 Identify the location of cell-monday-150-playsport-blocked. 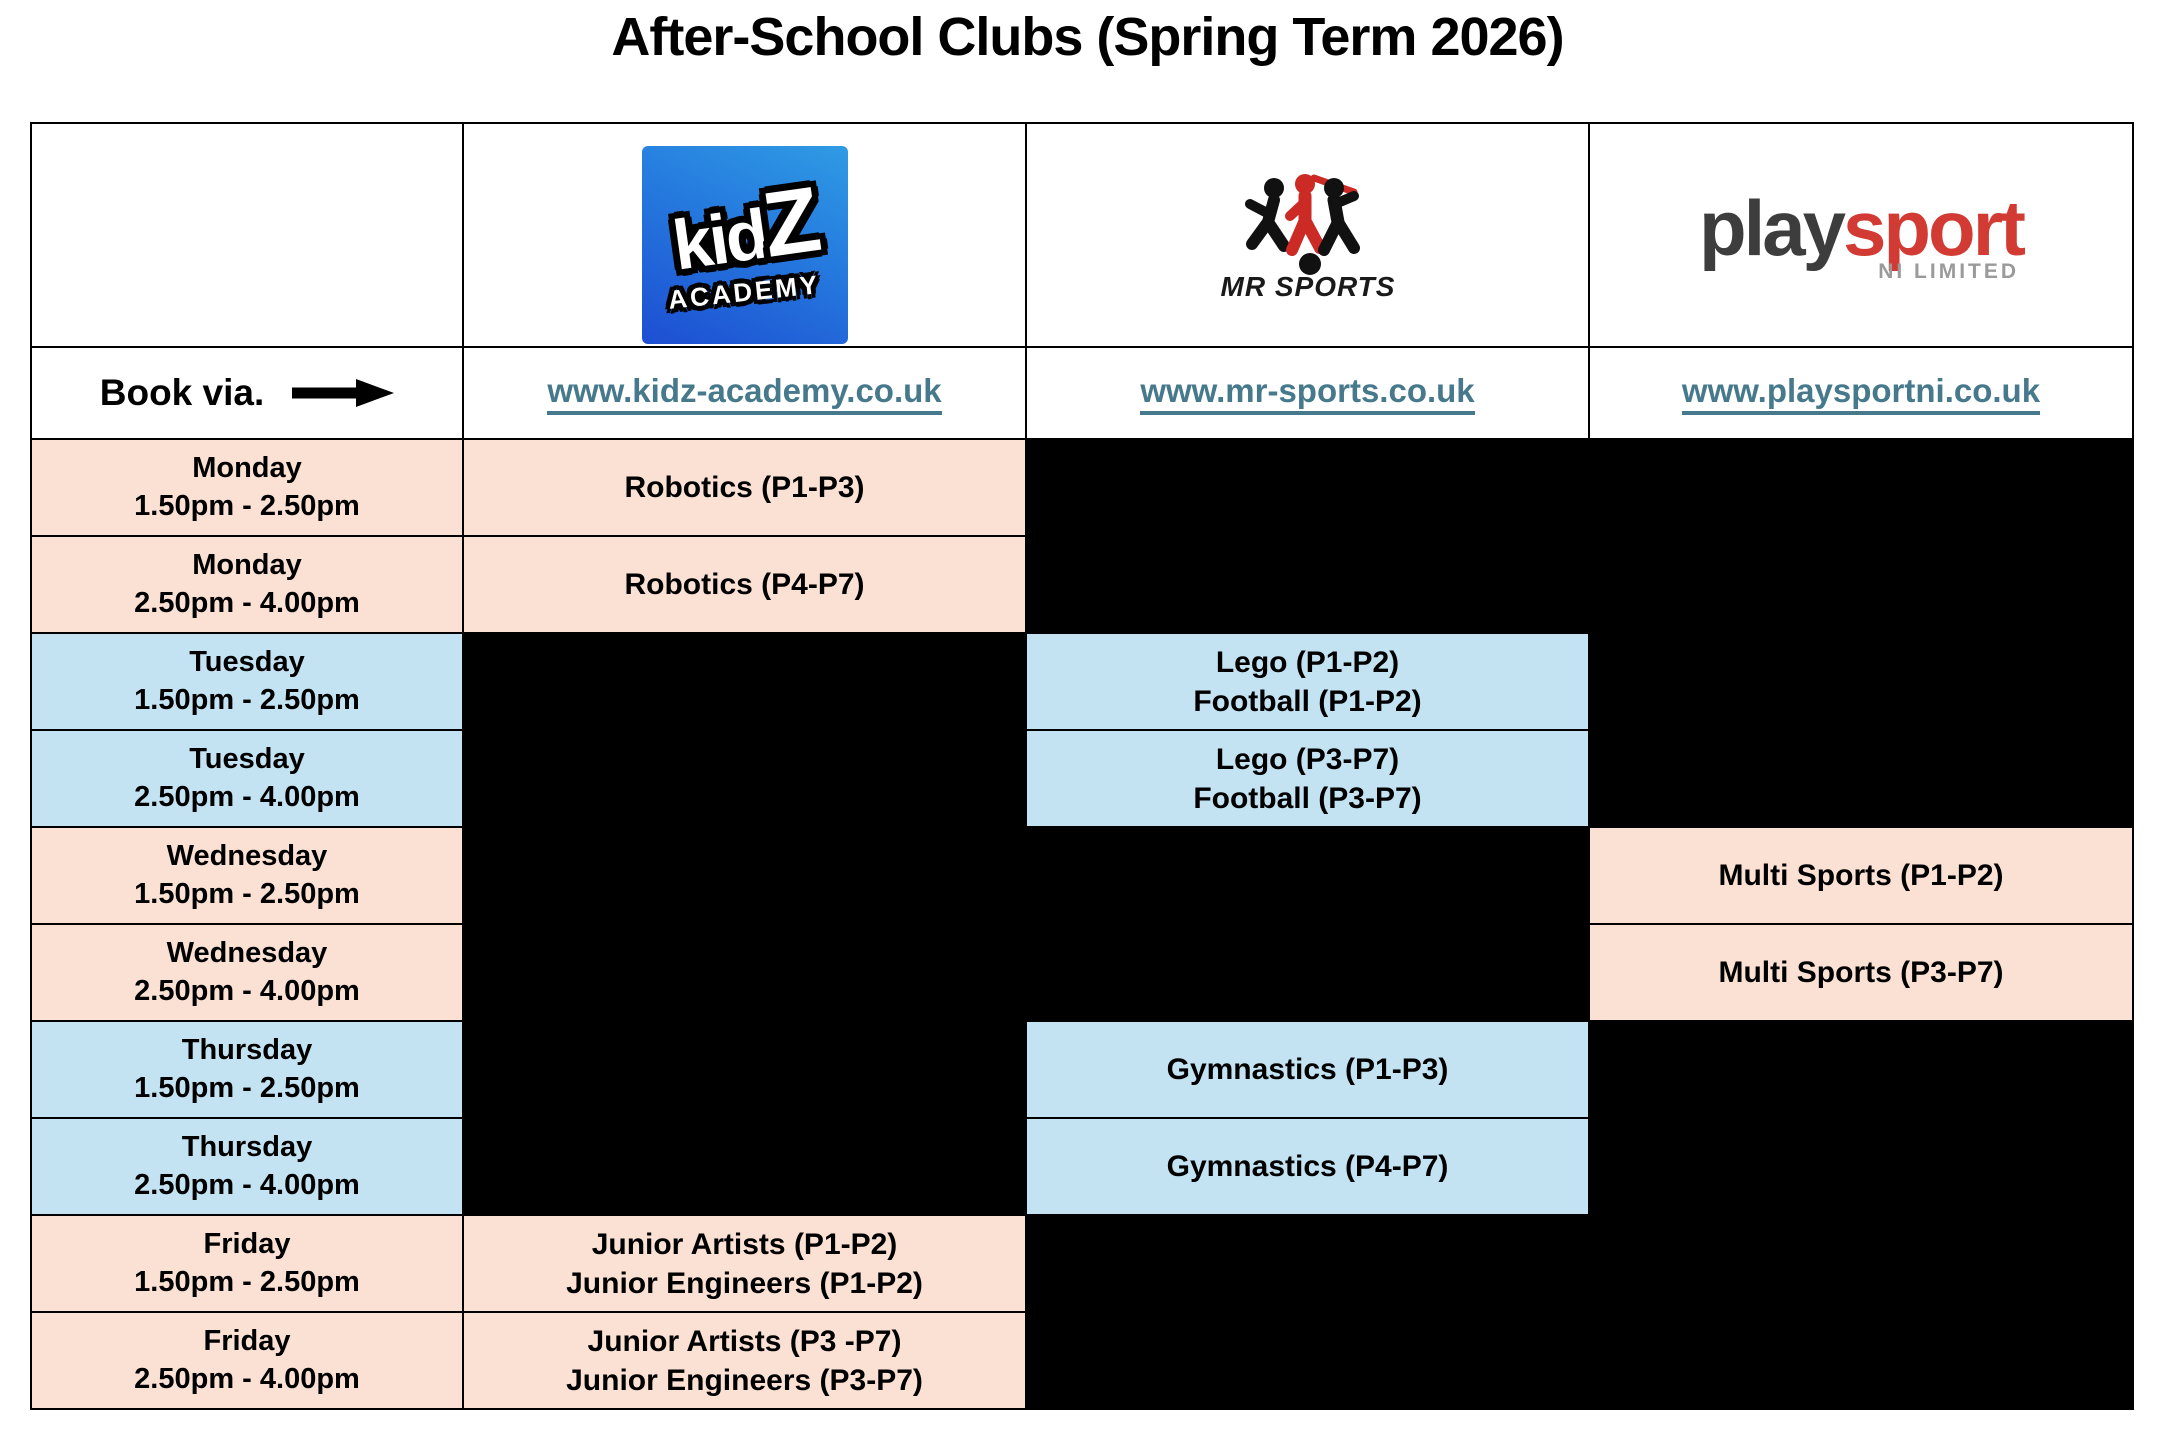
(1861, 487).